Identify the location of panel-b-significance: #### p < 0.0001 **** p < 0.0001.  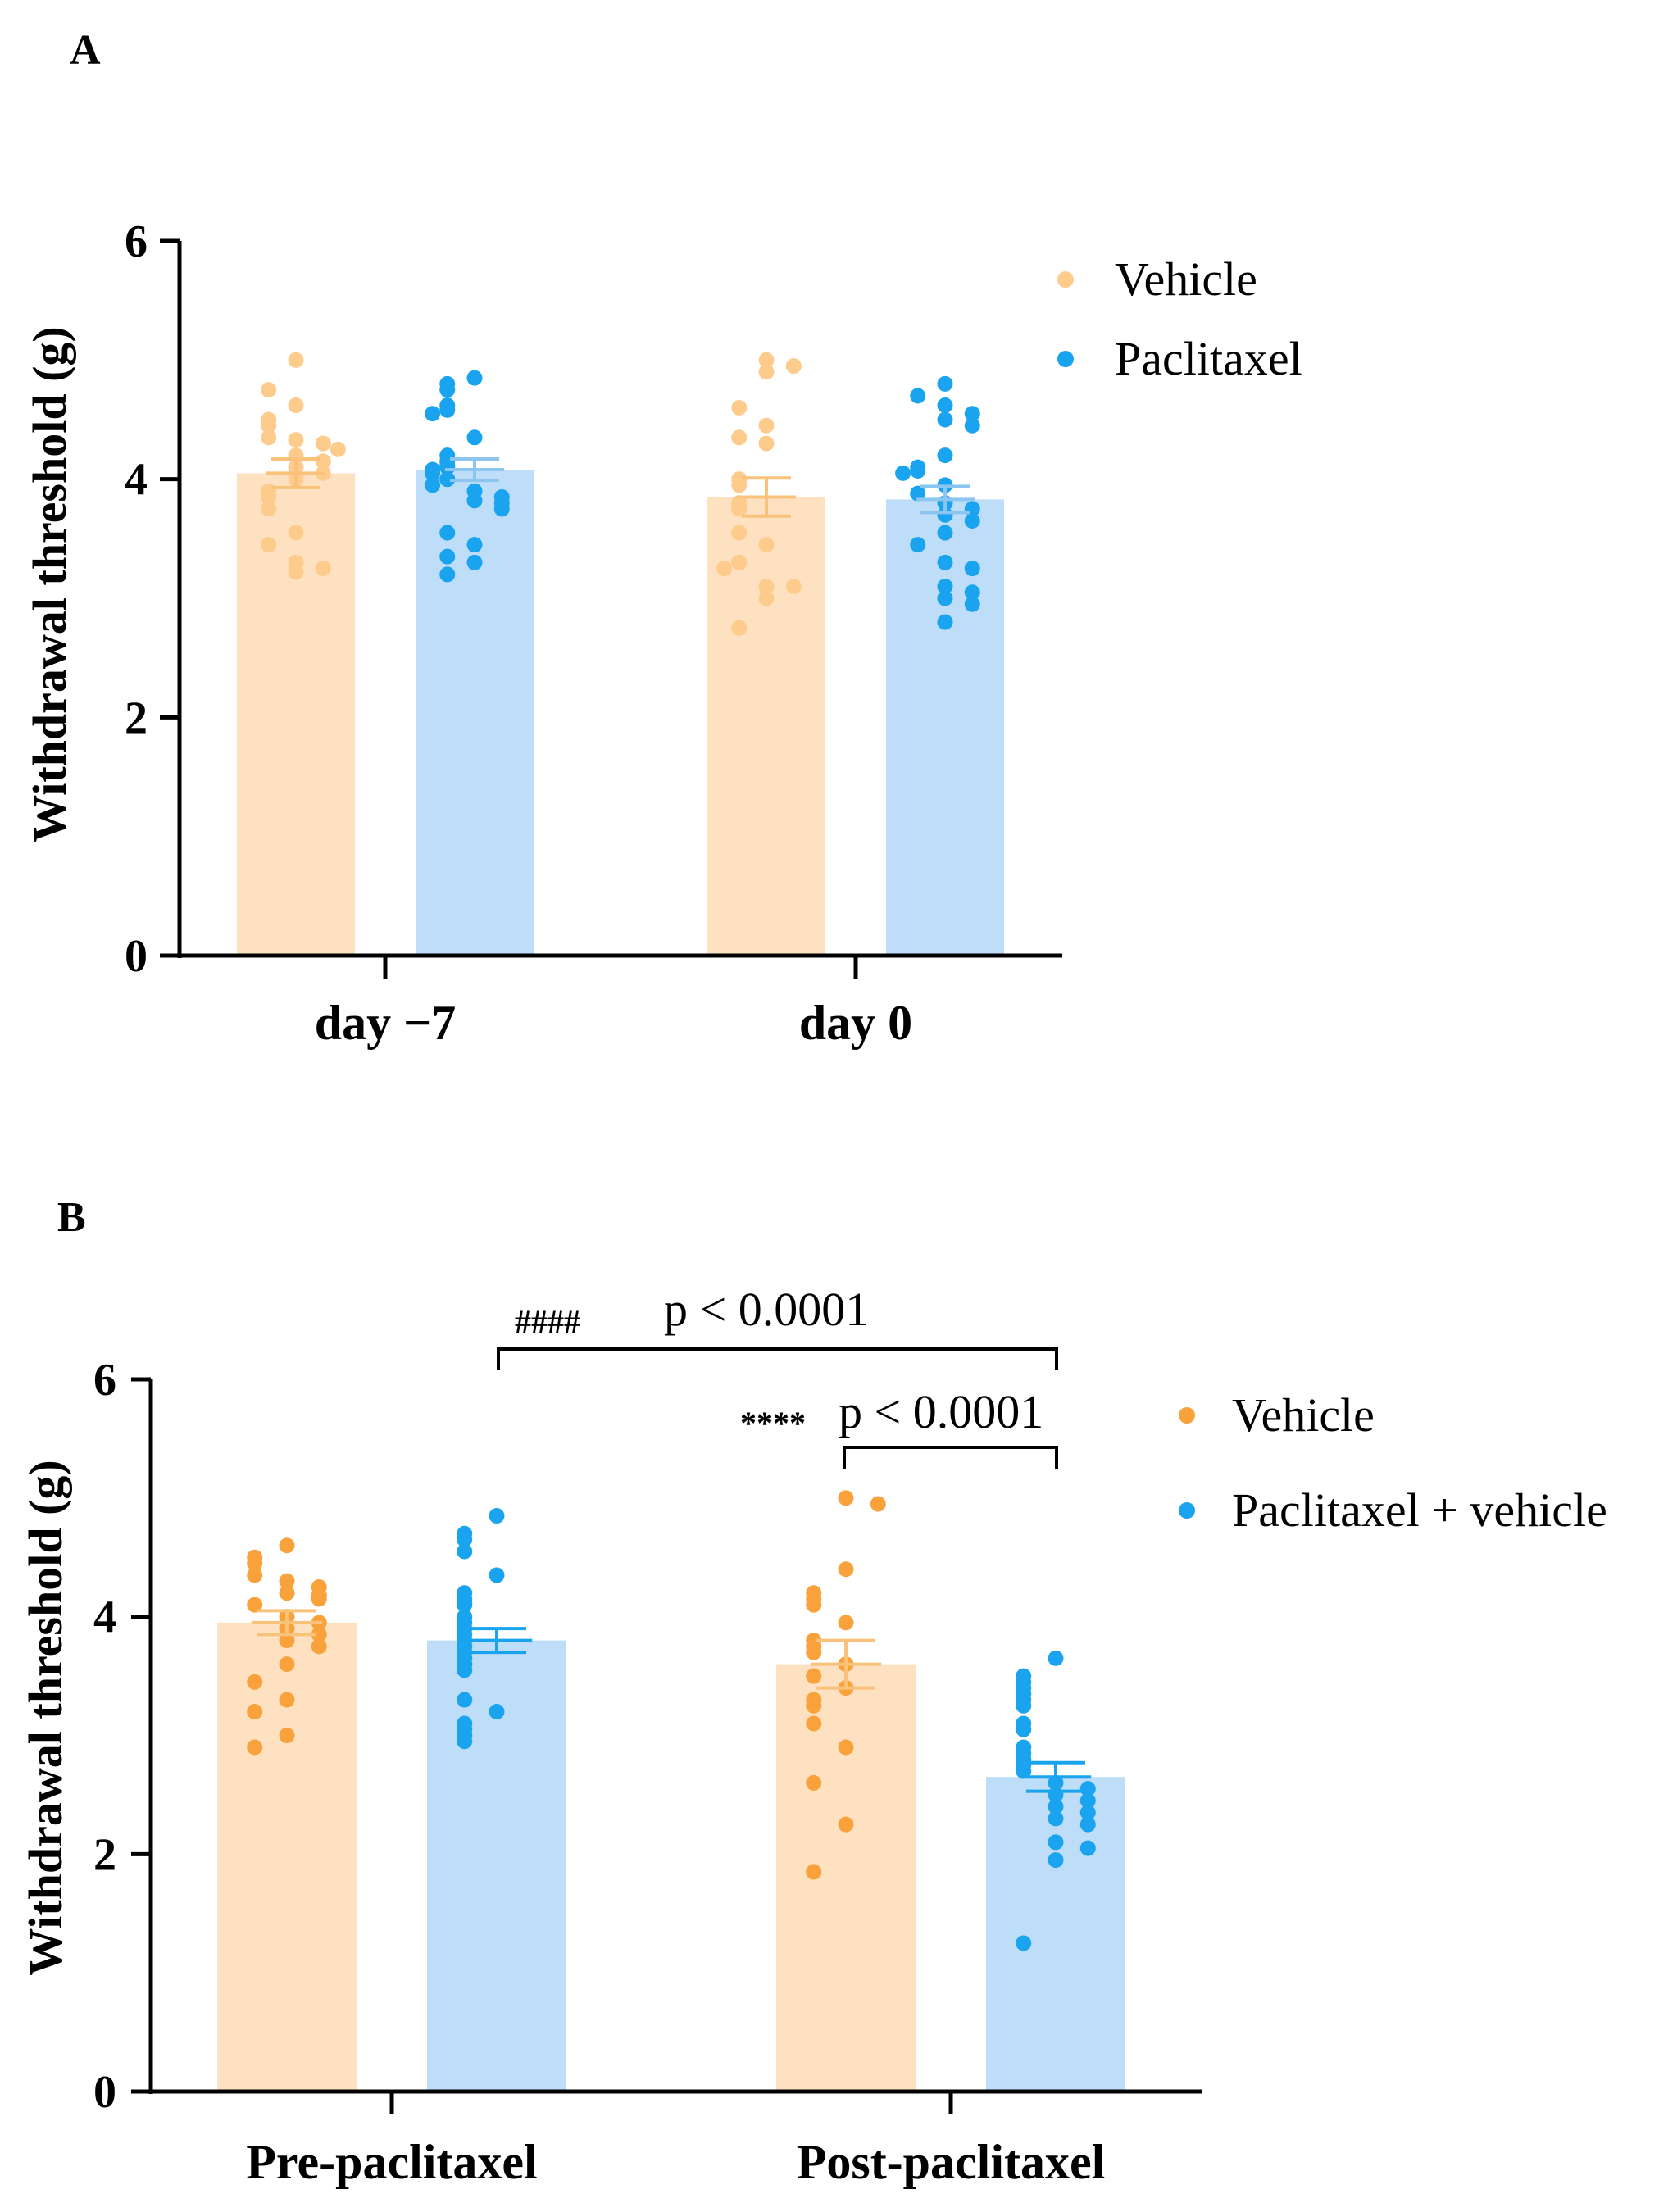
(777, 1376).